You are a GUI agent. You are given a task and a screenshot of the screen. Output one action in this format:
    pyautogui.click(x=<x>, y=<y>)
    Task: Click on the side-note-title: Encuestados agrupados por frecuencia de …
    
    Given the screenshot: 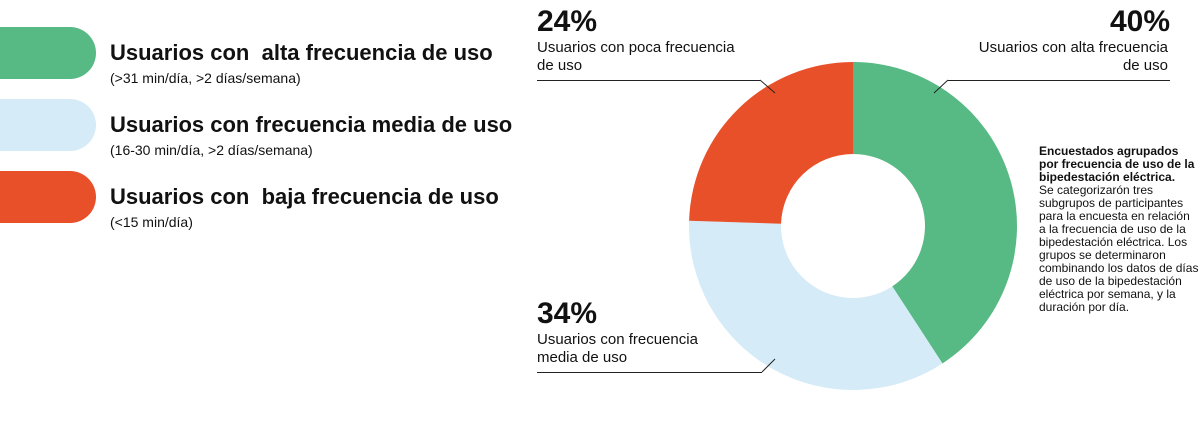 What is the action you would take?
    pyautogui.click(x=1117, y=164)
    